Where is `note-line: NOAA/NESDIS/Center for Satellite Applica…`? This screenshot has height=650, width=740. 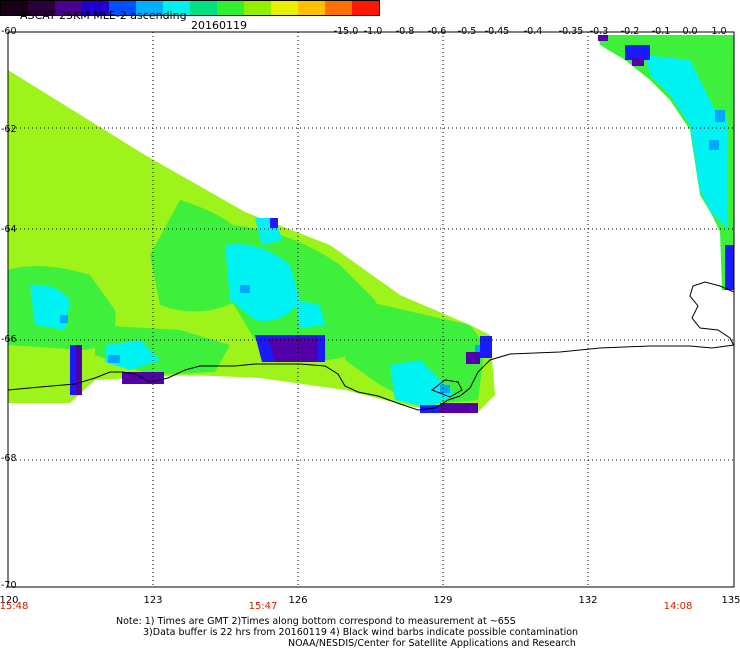
note-line: NOAA/NESDIS/Center for Satellite Applica… is located at coordinates (432, 643).